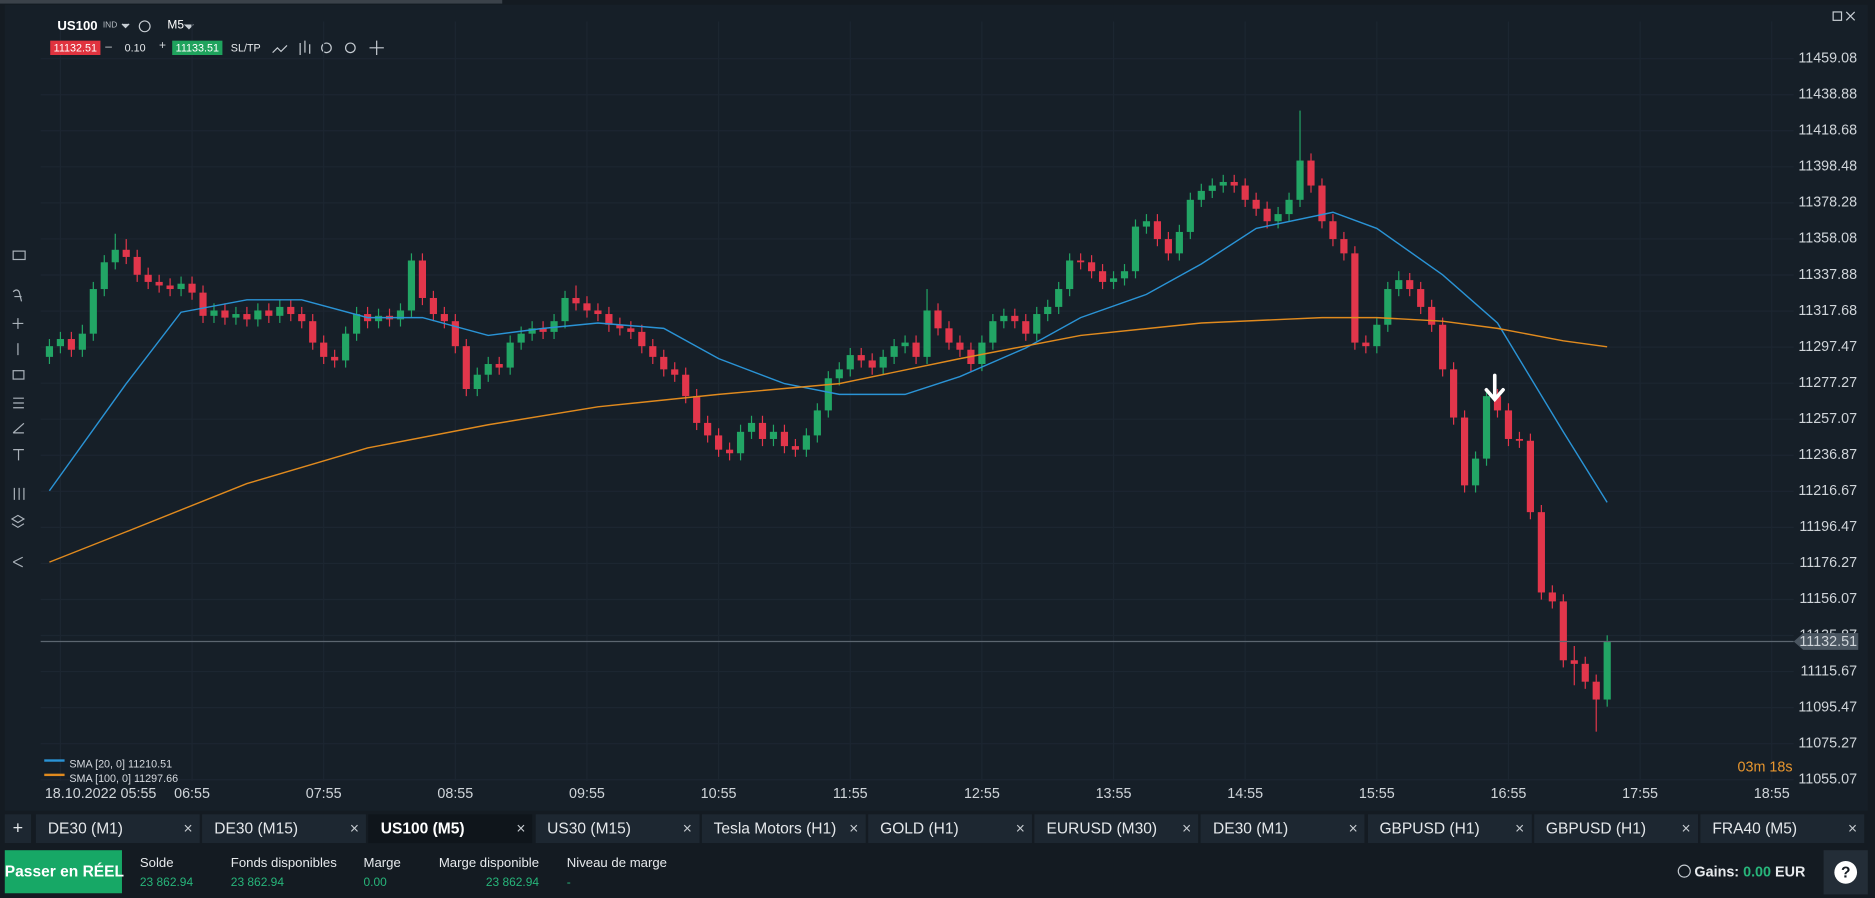 Image resolution: width=1875 pixels, height=898 pixels. What do you see at coordinates (376, 48) in the screenshot?
I see `crosshair-icon` at bounding box center [376, 48].